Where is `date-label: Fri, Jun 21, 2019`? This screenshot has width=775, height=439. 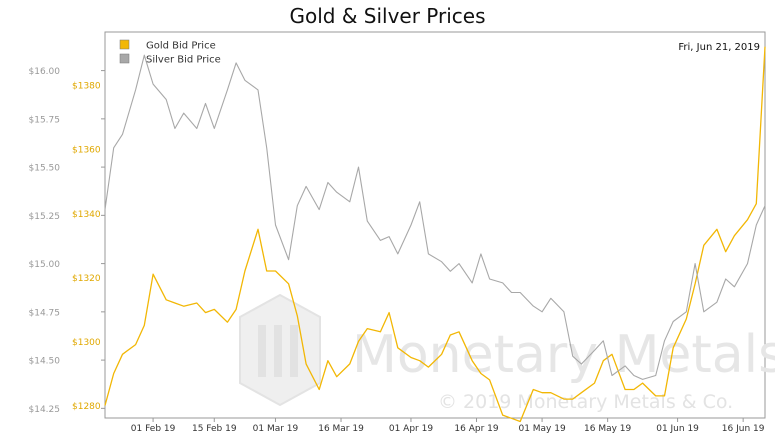
date-label: Fri, Jun 21, 2019 is located at coordinates (719, 47).